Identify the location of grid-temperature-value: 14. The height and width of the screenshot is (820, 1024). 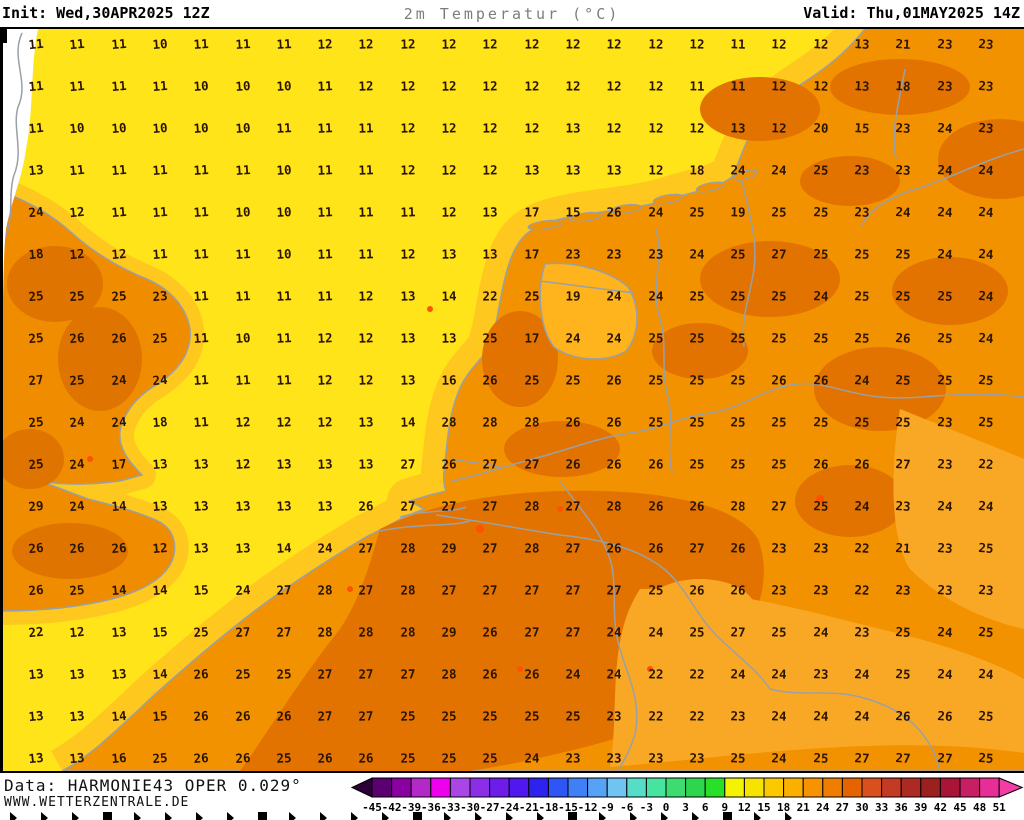
(118, 716).